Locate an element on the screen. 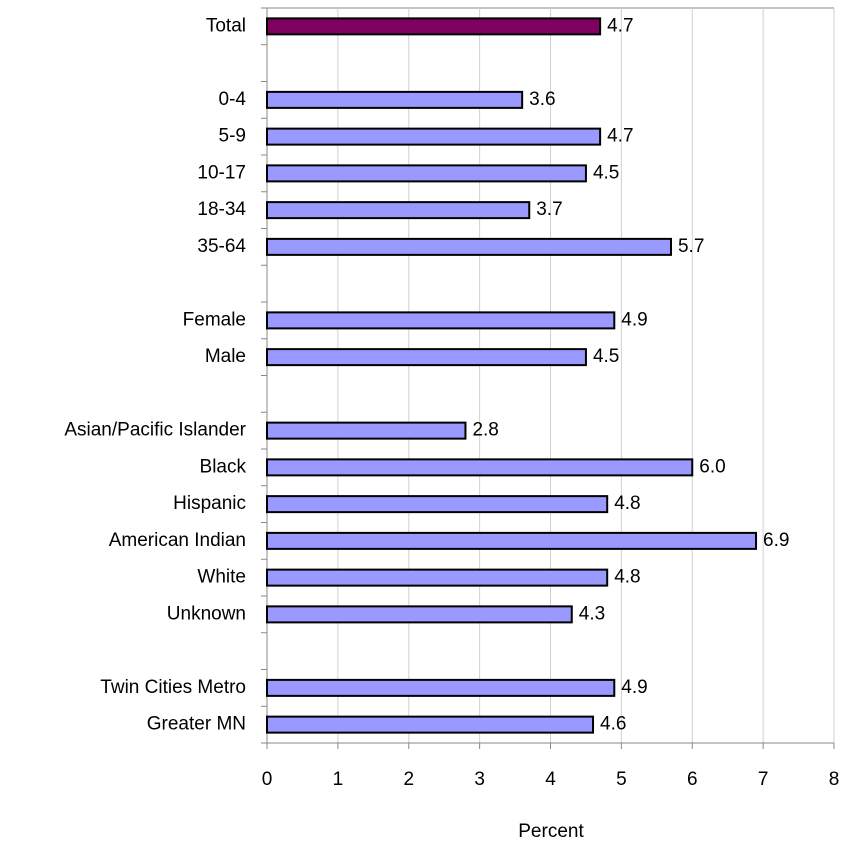 This screenshot has width=845, height=844. value-label: 4.6 is located at coordinates (613, 724).